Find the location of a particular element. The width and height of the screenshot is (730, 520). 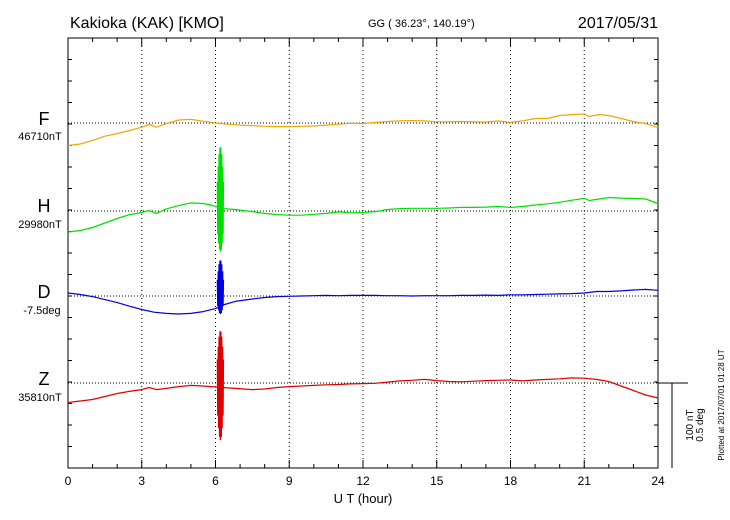

x-tick-label: 21 is located at coordinates (585, 481).